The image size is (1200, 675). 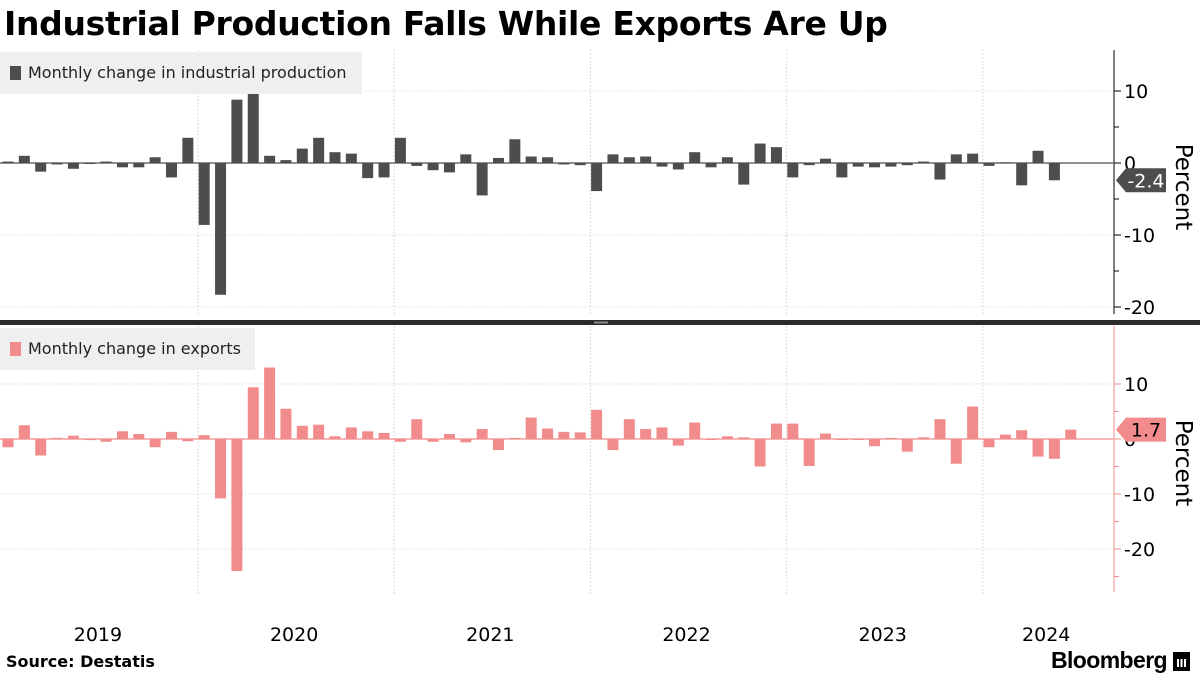 What do you see at coordinates (80, 661) in the screenshot?
I see `source-note: Source: Destatis` at bounding box center [80, 661].